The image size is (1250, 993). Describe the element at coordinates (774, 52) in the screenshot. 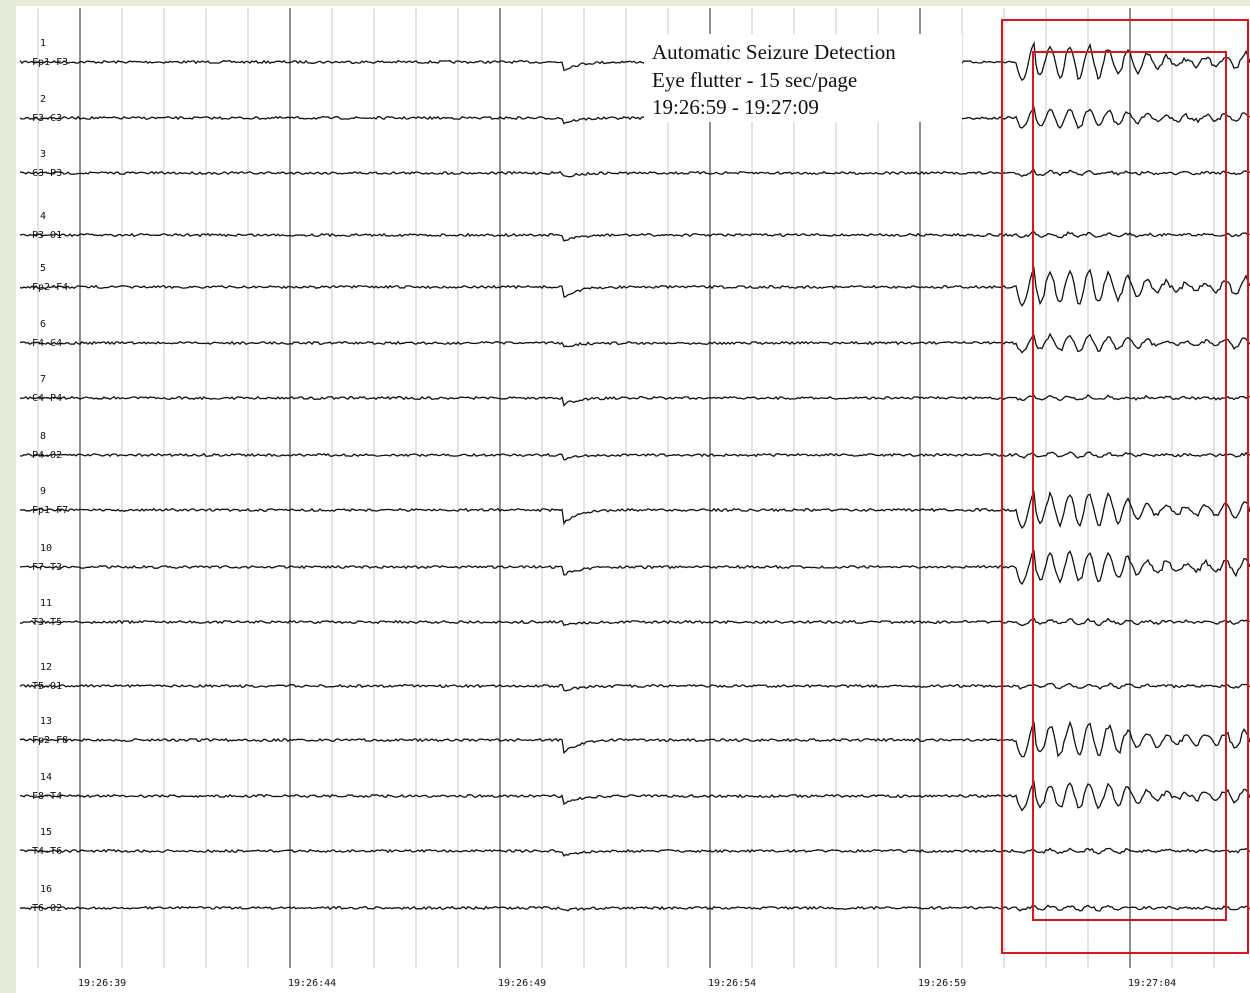

I see `annotation-line: Automatic Seizure Detection` at that location.